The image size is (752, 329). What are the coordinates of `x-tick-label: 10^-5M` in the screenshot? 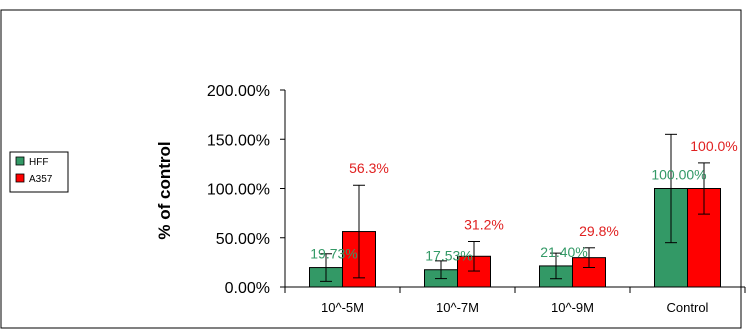 It's located at (342, 307).